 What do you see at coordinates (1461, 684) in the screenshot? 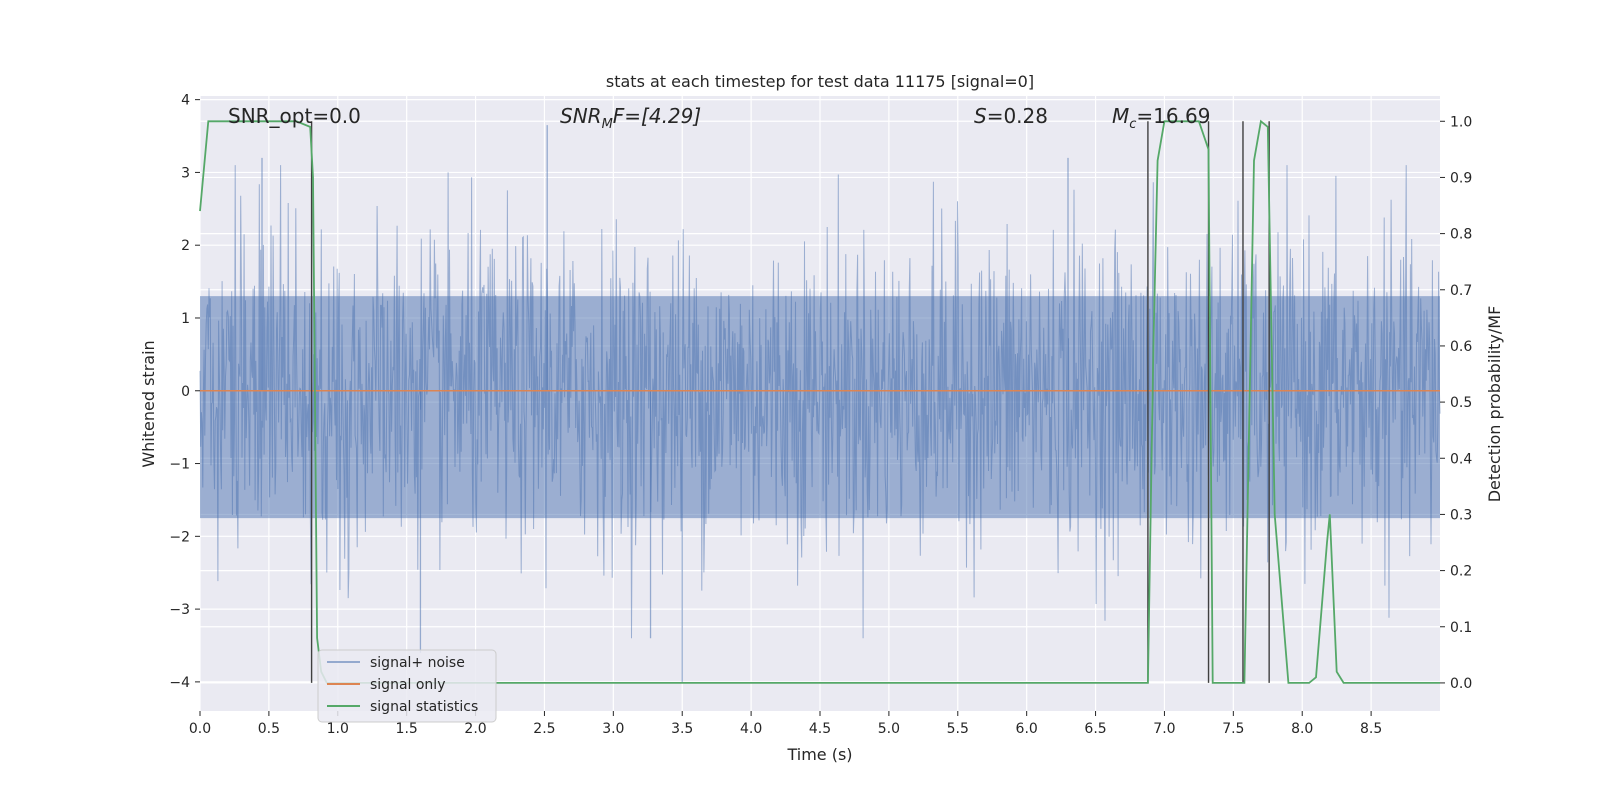
I see `y-right-tick-label: 0.0` at bounding box center [1461, 684].